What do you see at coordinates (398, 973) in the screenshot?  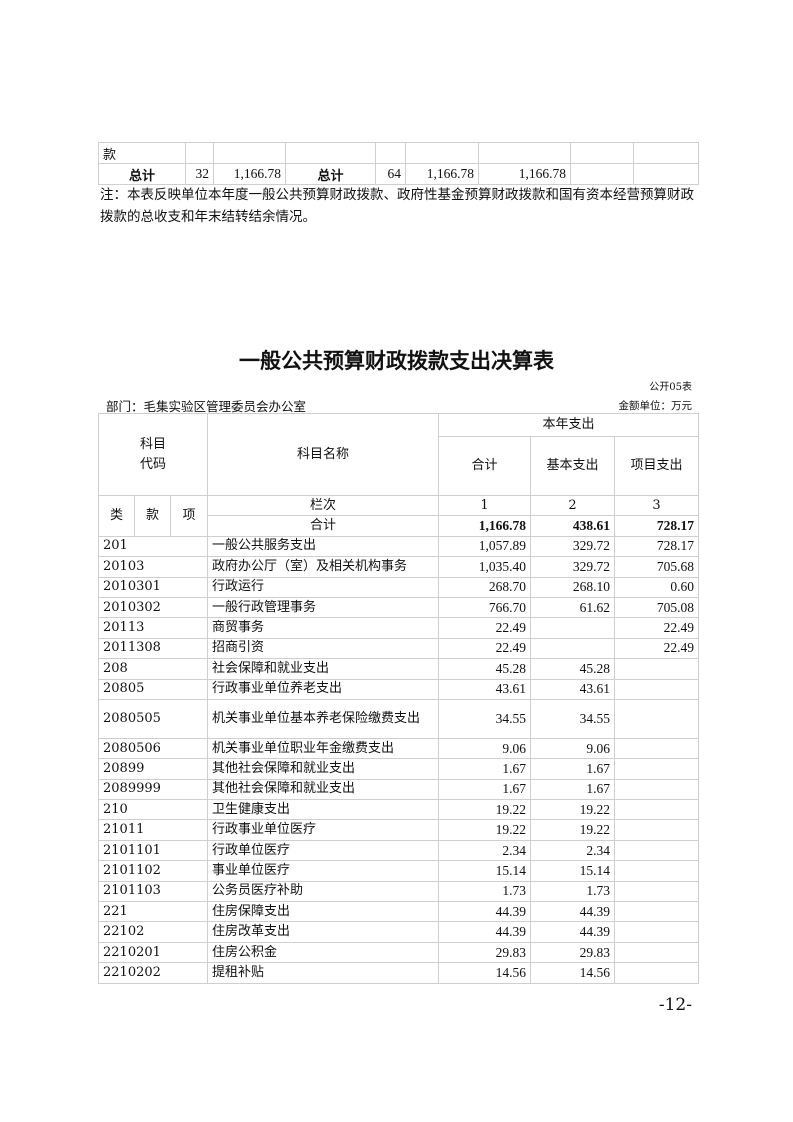 I see `table-row: 2210202 提租补贴 14.56 14.56` at bounding box center [398, 973].